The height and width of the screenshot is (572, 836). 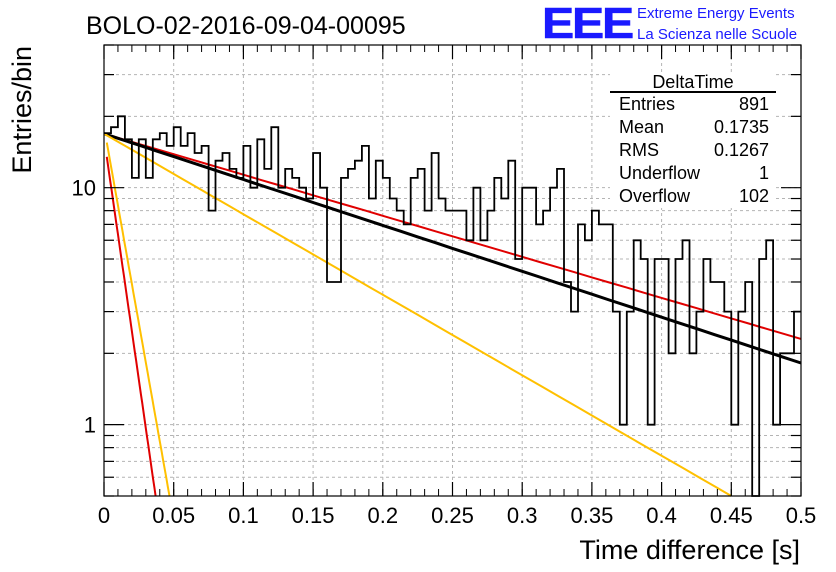 I want to click on x-tick-label: 0.15, so click(x=313, y=515).